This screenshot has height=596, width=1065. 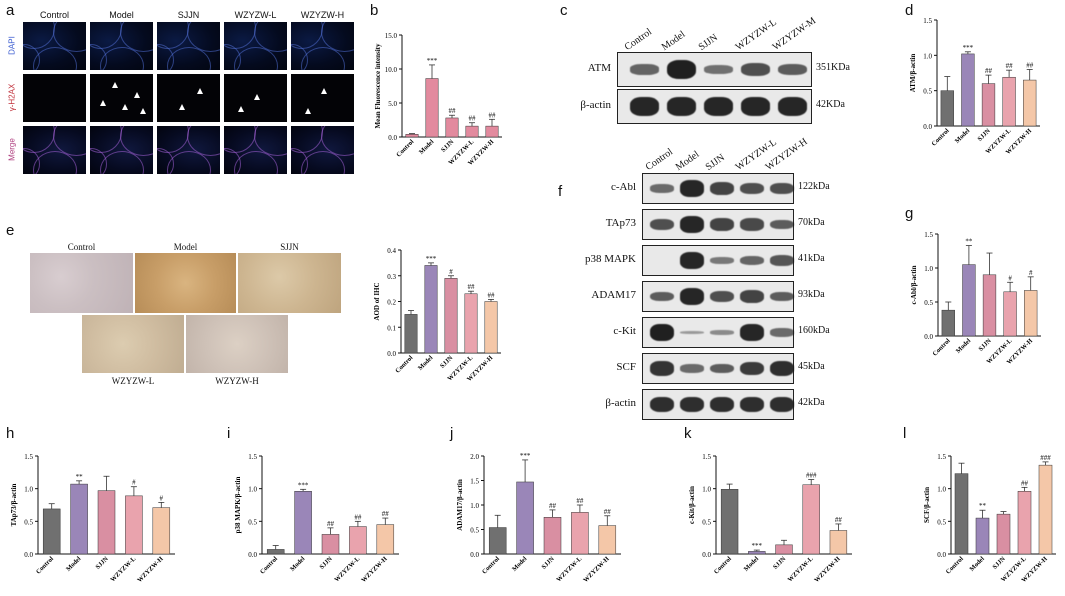 I want to click on ihc-image-label: WZYZW-H, so click(x=237, y=381).